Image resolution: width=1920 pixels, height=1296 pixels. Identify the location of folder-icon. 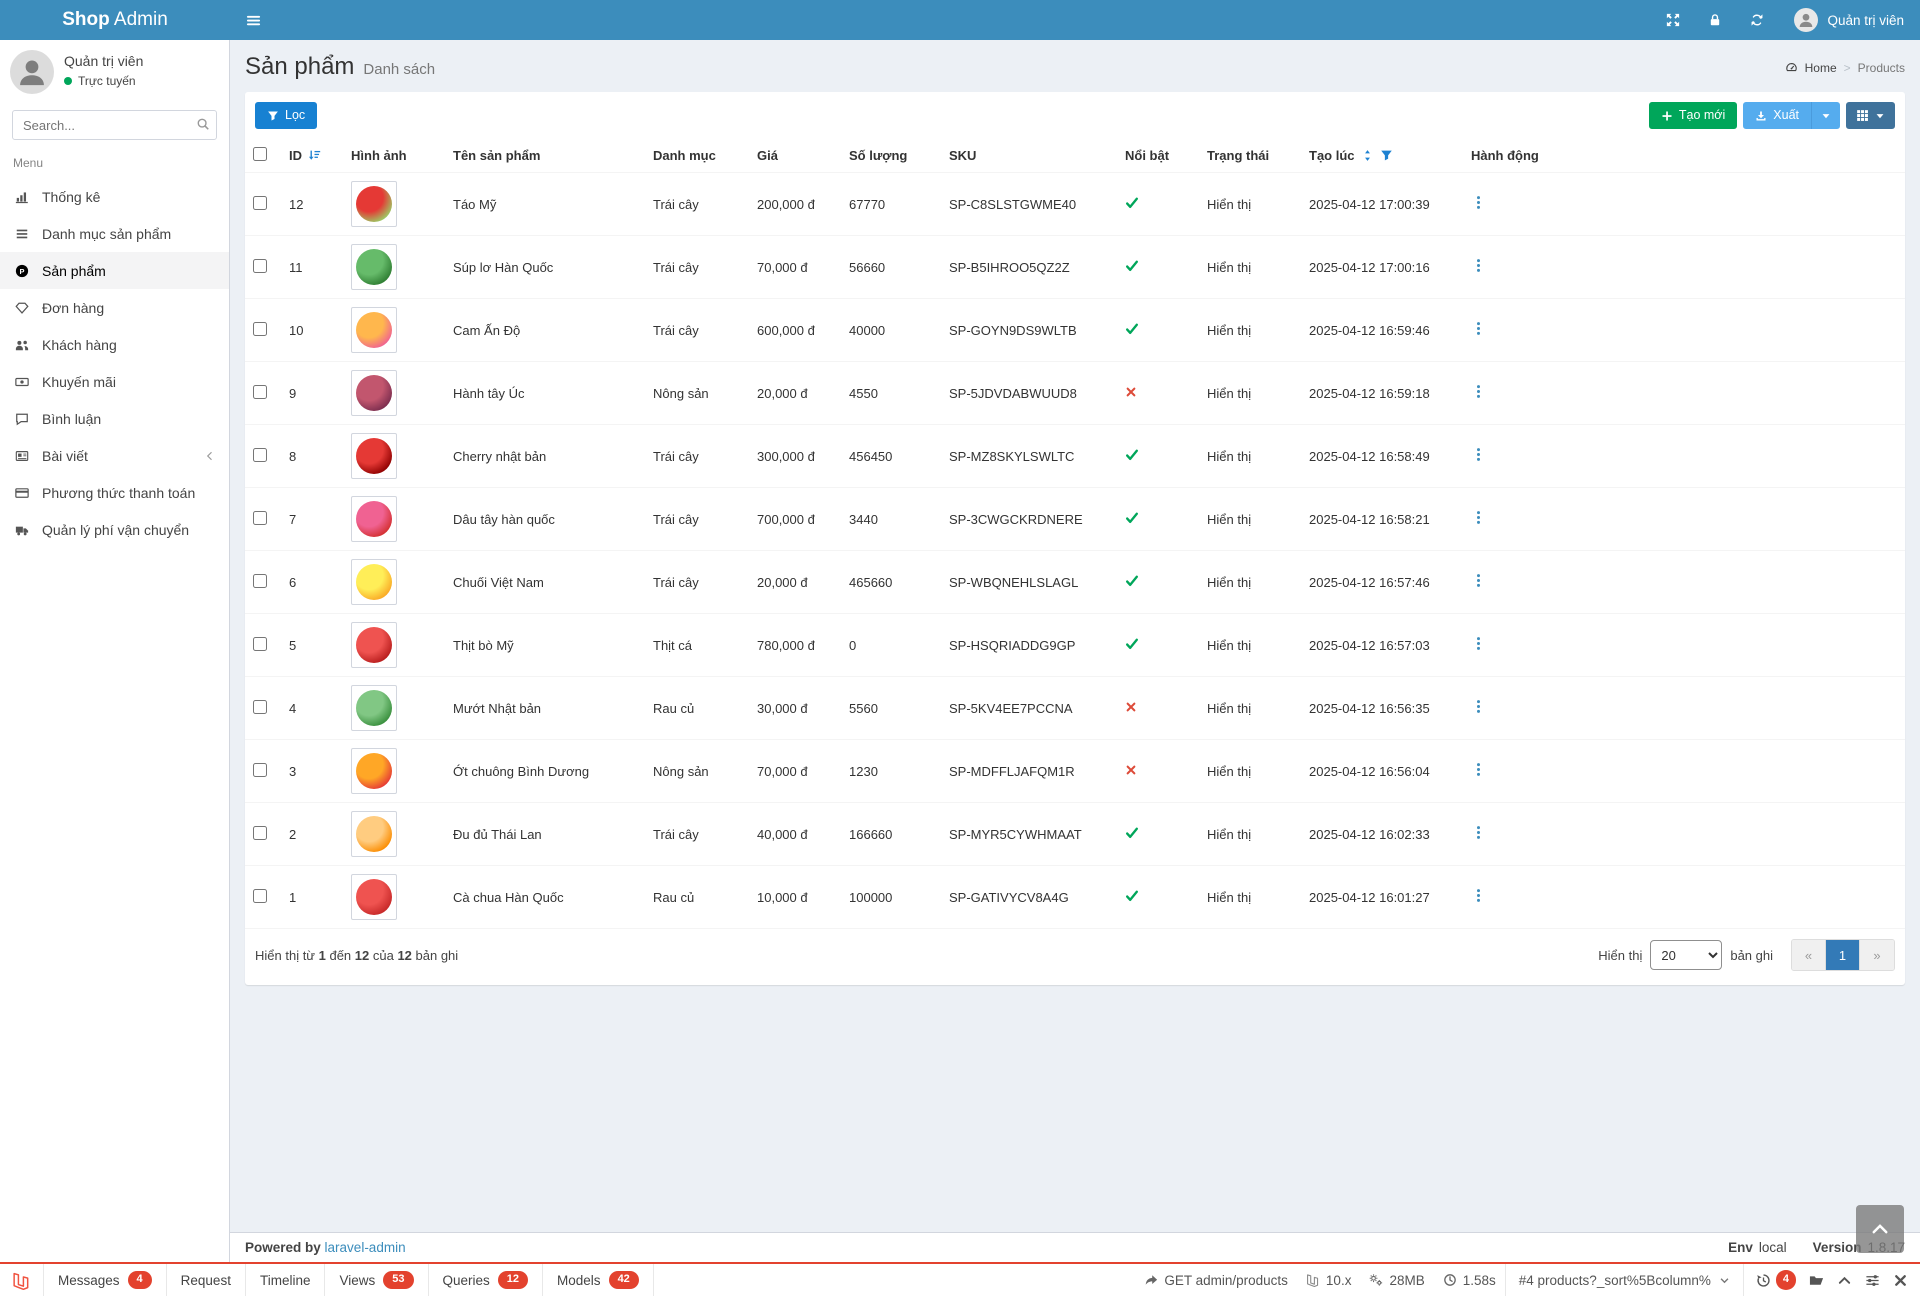
(1816, 1280).